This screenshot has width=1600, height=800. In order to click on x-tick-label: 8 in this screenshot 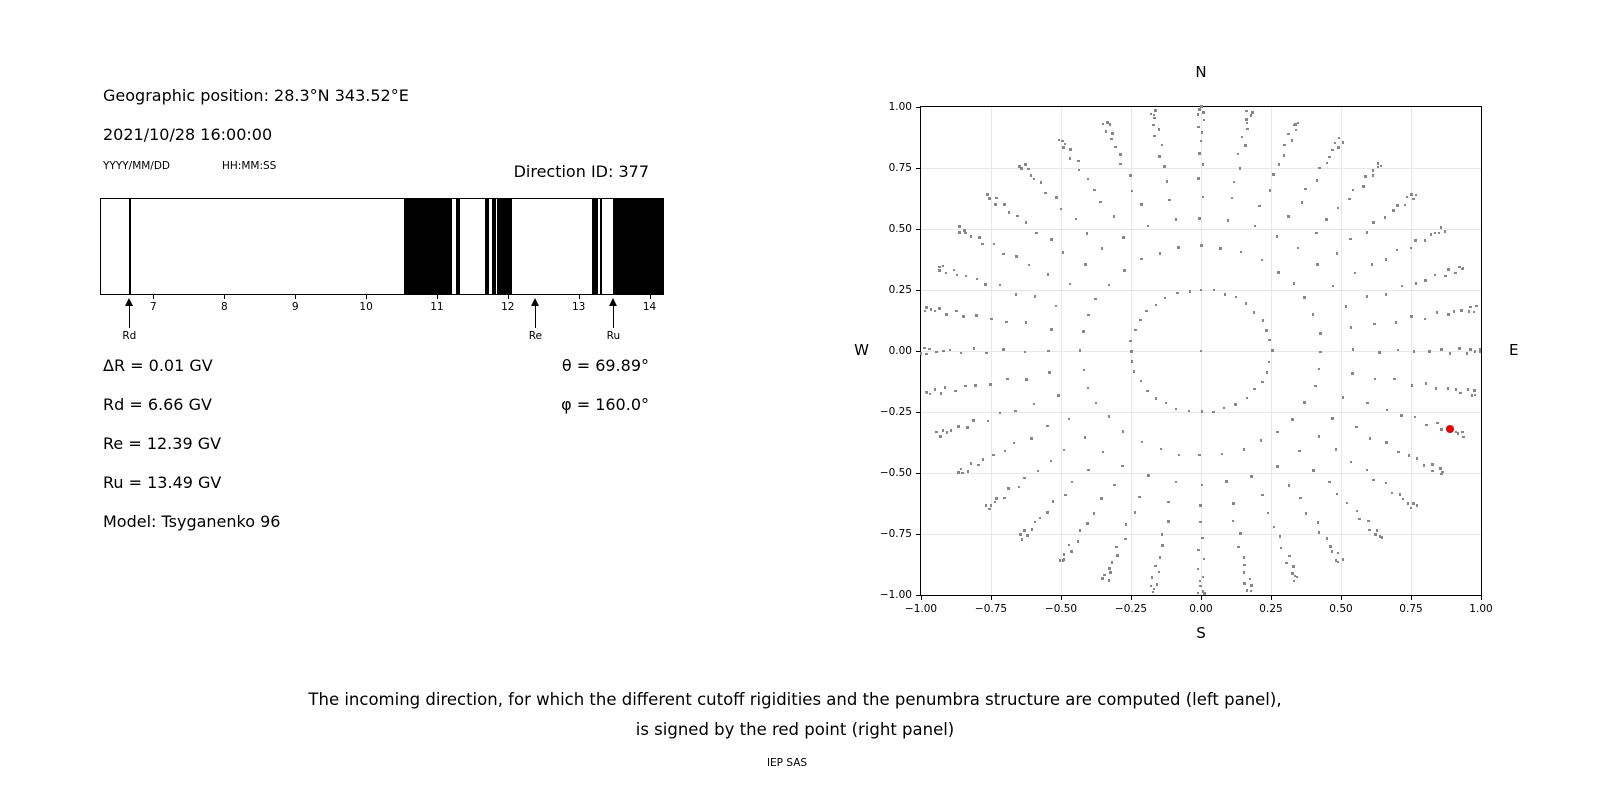, I will do `click(224, 307)`.